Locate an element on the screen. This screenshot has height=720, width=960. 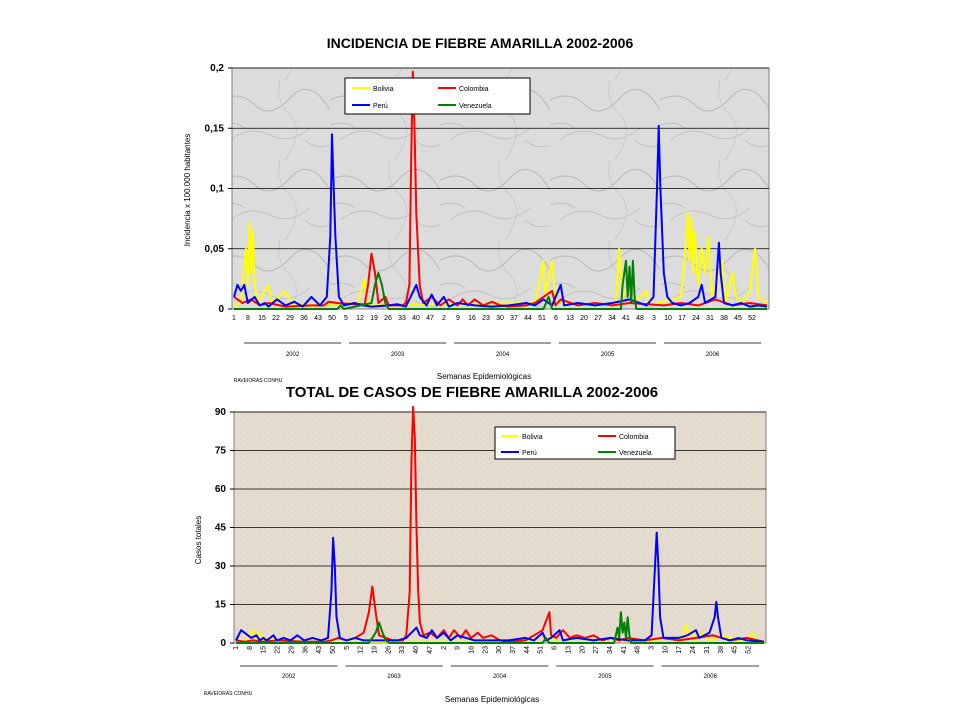
x-tick-label: 24 is located at coordinates (693, 650).